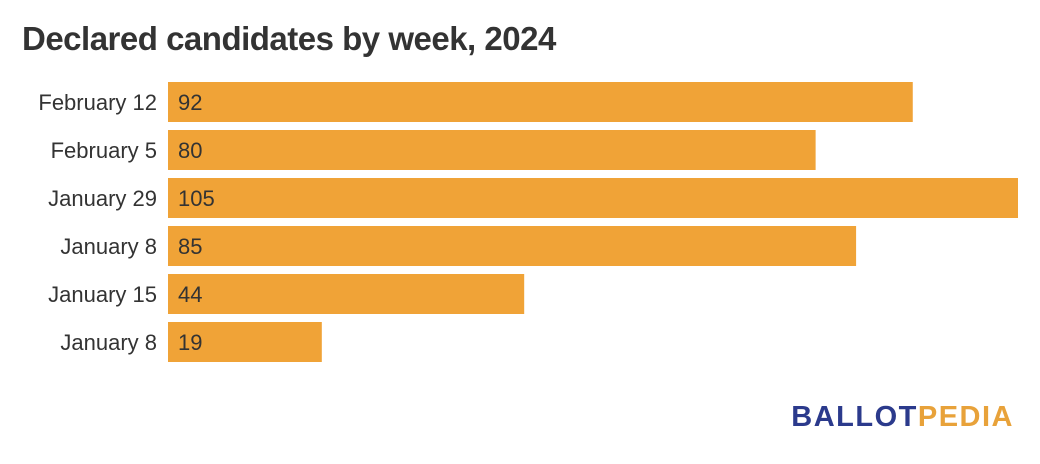  What do you see at coordinates (97, 102) in the screenshot?
I see `category-label: February 12` at bounding box center [97, 102].